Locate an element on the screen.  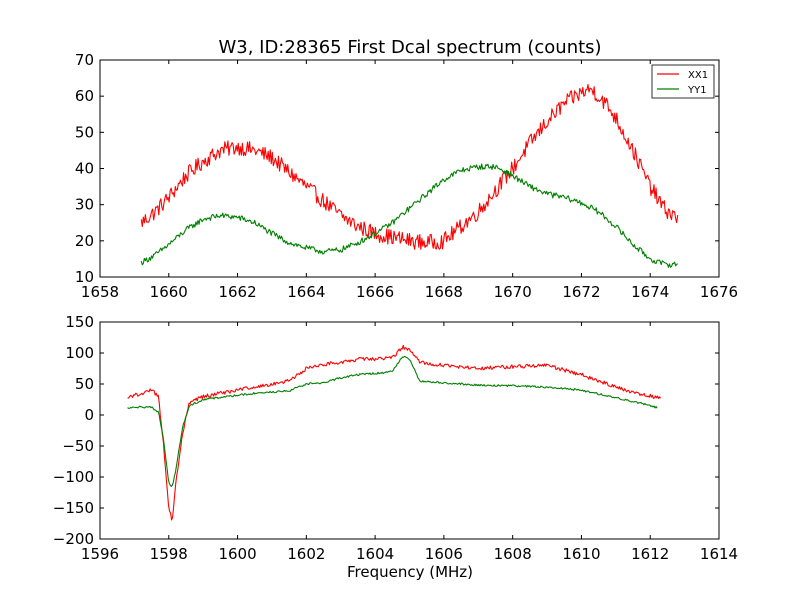
bottom-y-tick-label: 0 is located at coordinates (89, 415).